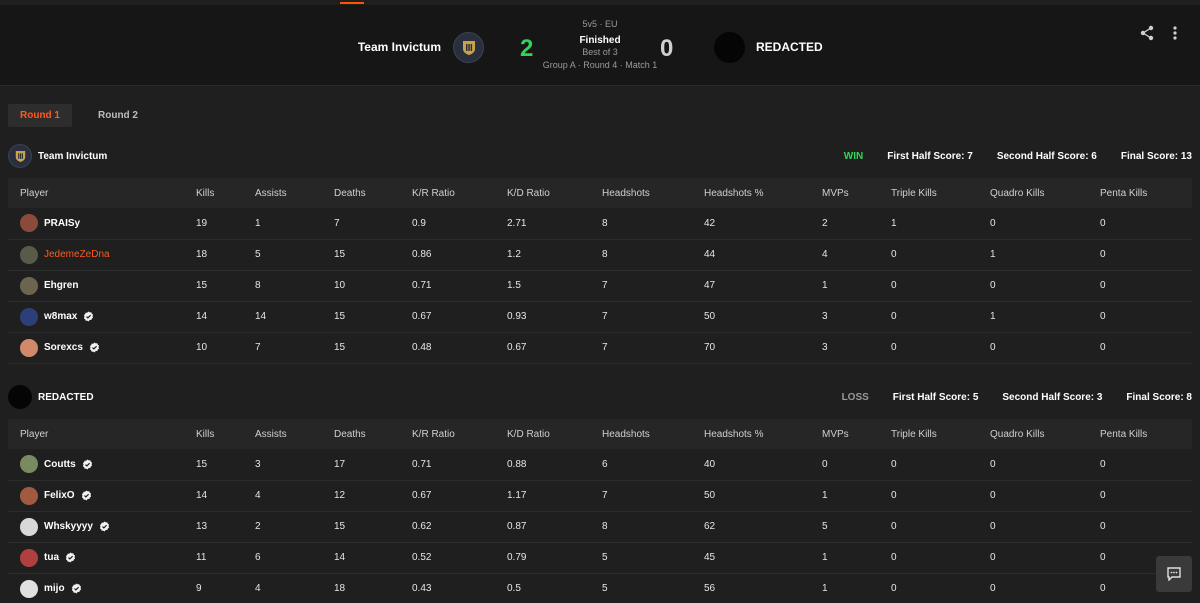  I want to click on stat-kills: 10, so click(202, 347).